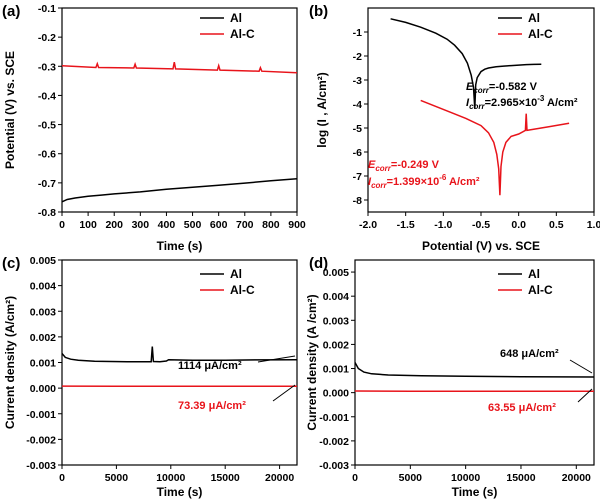 Image resolution: width=600 pixels, height=502 pixels. I want to click on panel-label-c: (c), so click(11, 263).